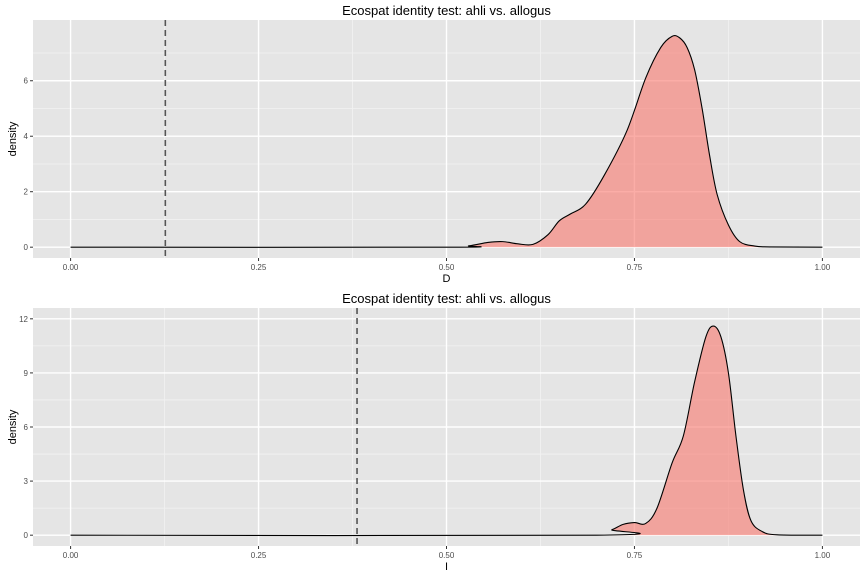 The height and width of the screenshot is (576, 864). I want to click on y-tick-label: 2, so click(26, 192).